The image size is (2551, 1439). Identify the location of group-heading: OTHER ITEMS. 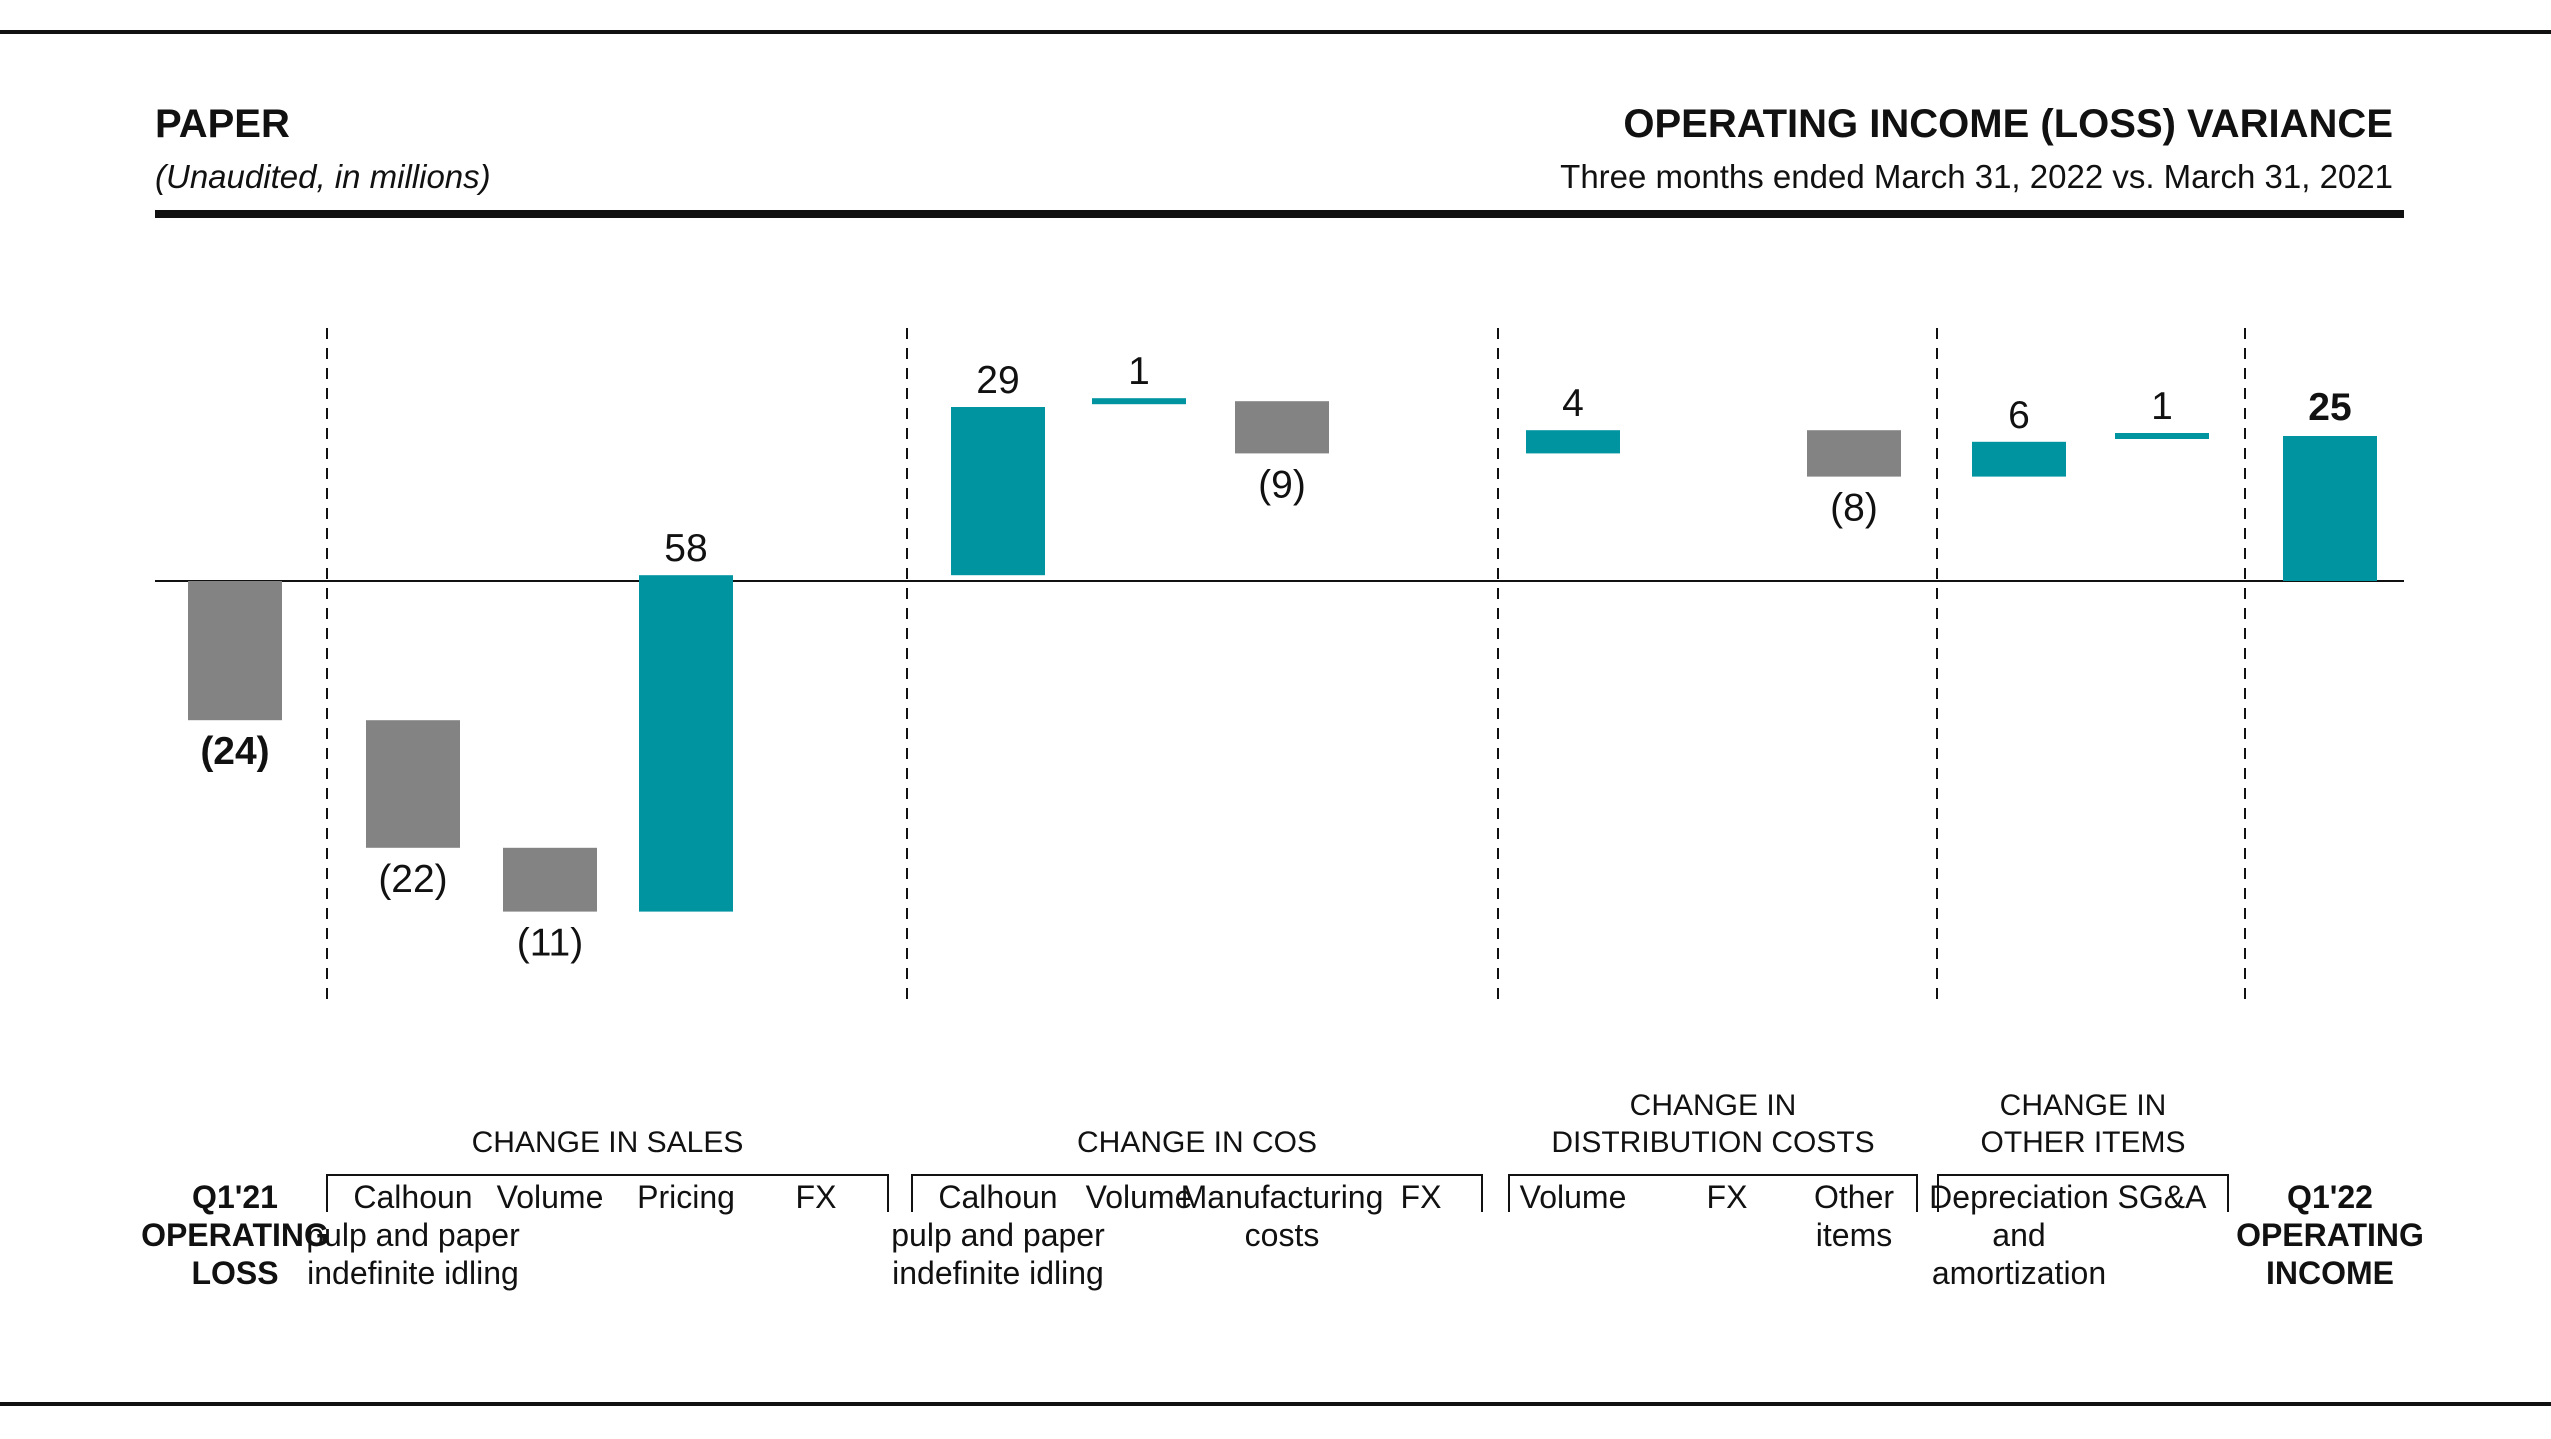
(2082, 1142).